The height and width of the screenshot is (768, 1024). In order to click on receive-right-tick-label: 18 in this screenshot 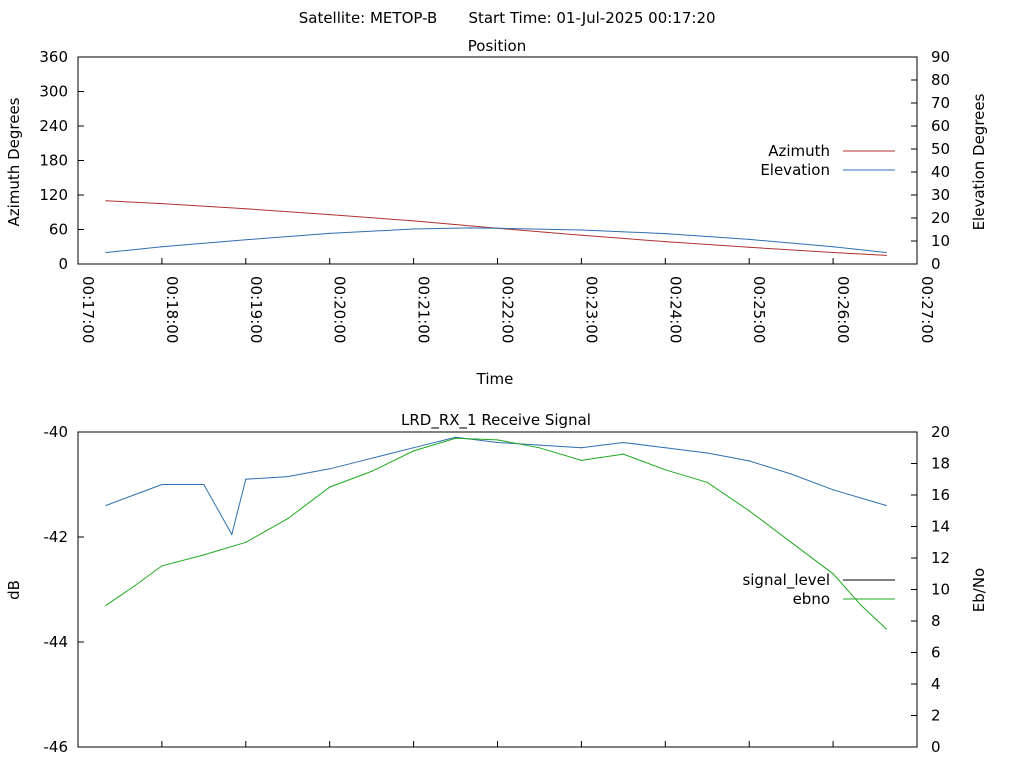, I will do `click(940, 464)`.